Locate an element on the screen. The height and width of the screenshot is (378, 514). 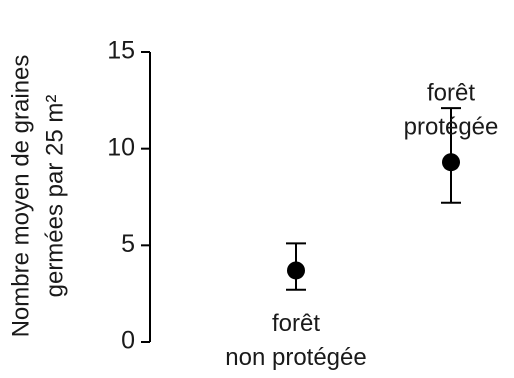
y-tick-label-15: 15 is located at coordinates (121, 51).